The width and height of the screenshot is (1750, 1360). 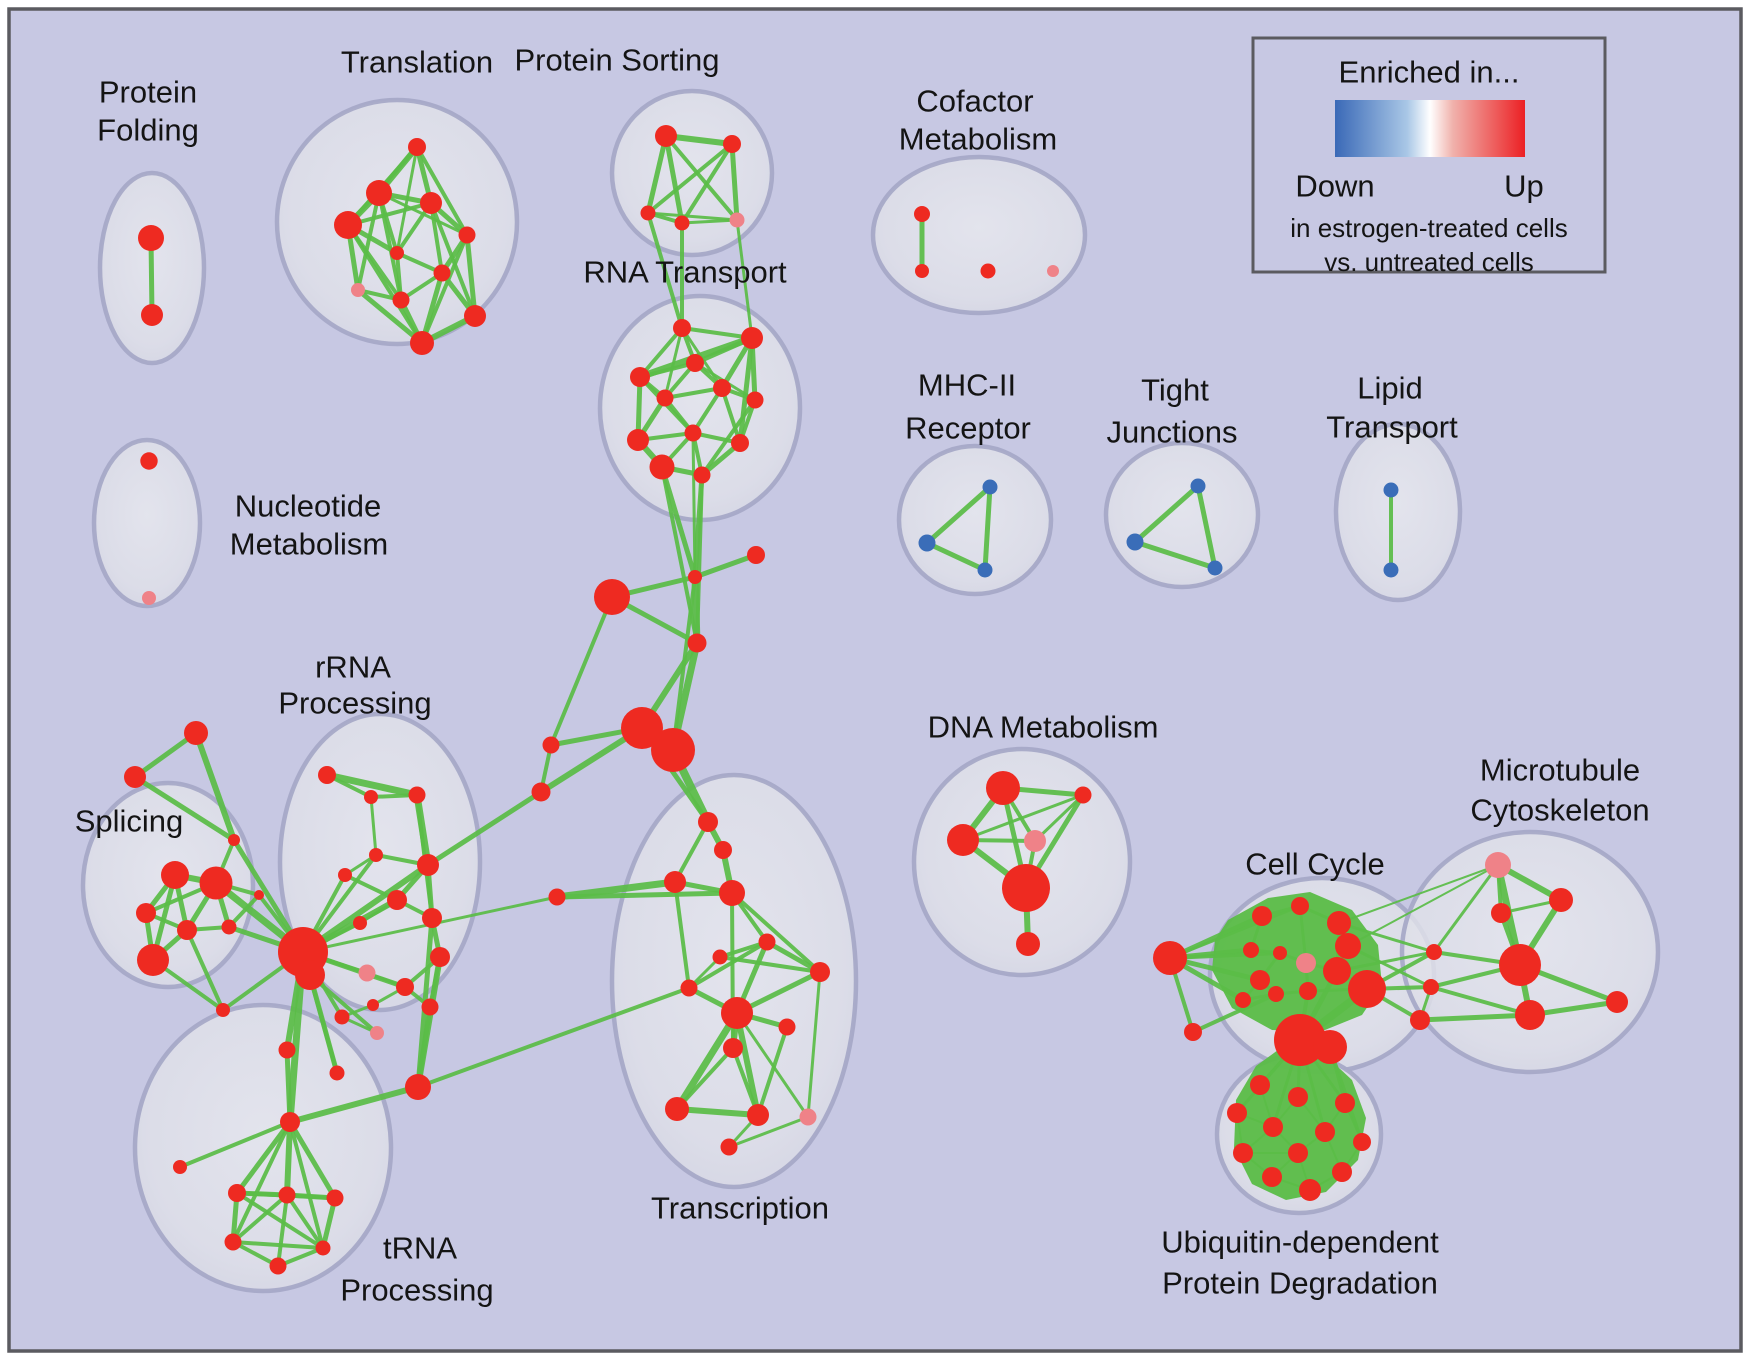 What do you see at coordinates (1431, 987) in the screenshot?
I see `gene-set-node-MT8` at bounding box center [1431, 987].